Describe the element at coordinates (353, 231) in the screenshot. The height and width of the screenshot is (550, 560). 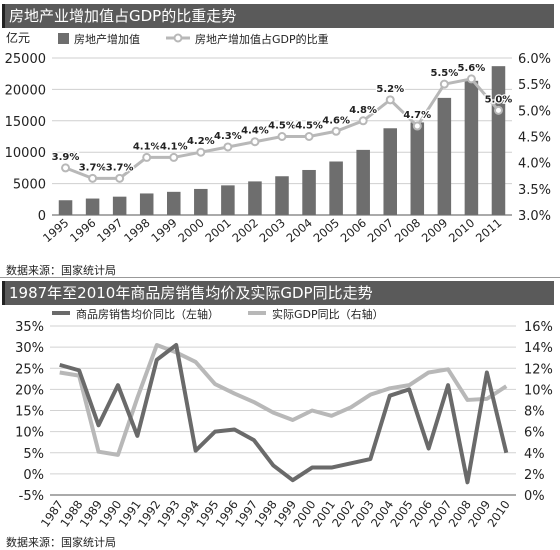
I see `chart1-x-tick: 2006` at that location.